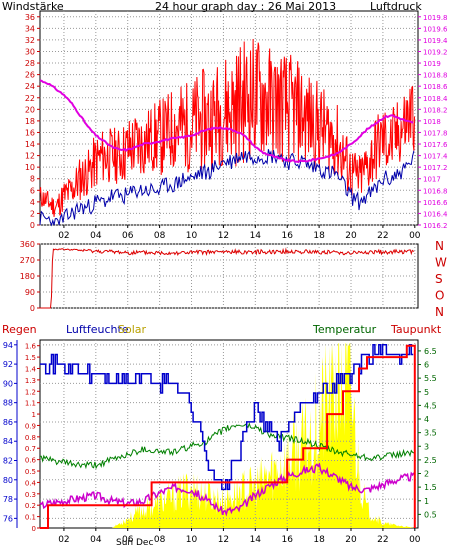 The height and width of the screenshot is (555, 467). I want to click on pressure-series-line, so click(226, 121).